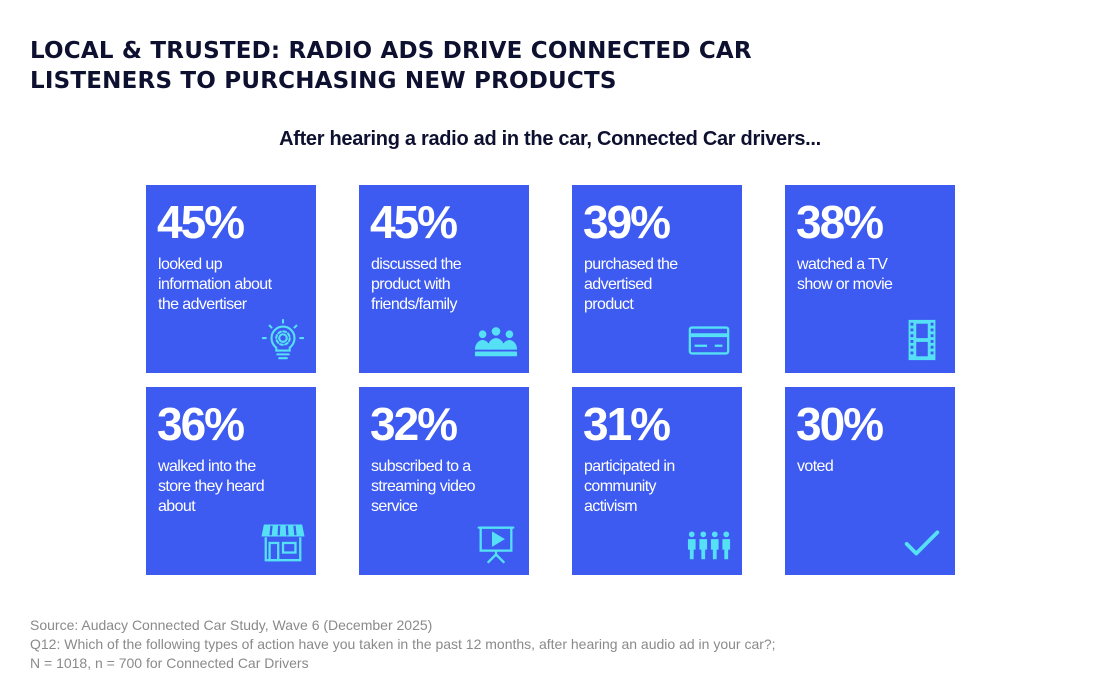  What do you see at coordinates (611, 506) in the screenshot?
I see `stat-description-line: activism` at bounding box center [611, 506].